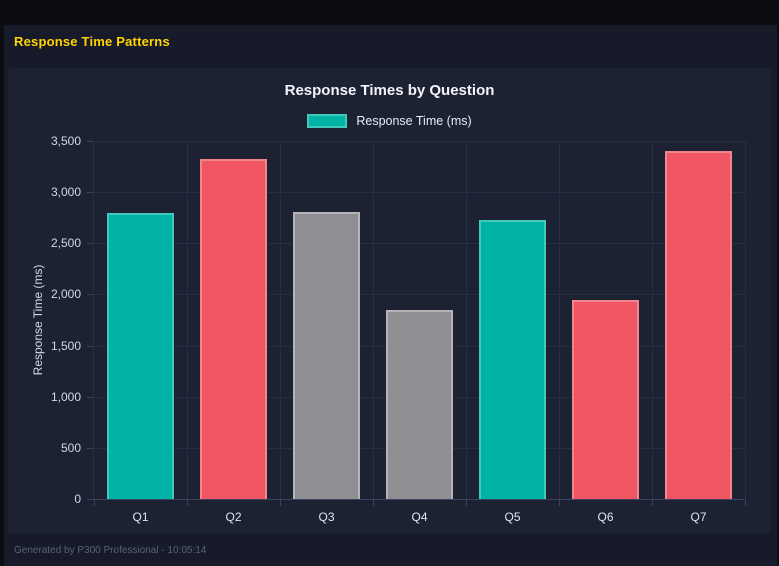  I want to click on x-tick-label: Q2, so click(233, 517).